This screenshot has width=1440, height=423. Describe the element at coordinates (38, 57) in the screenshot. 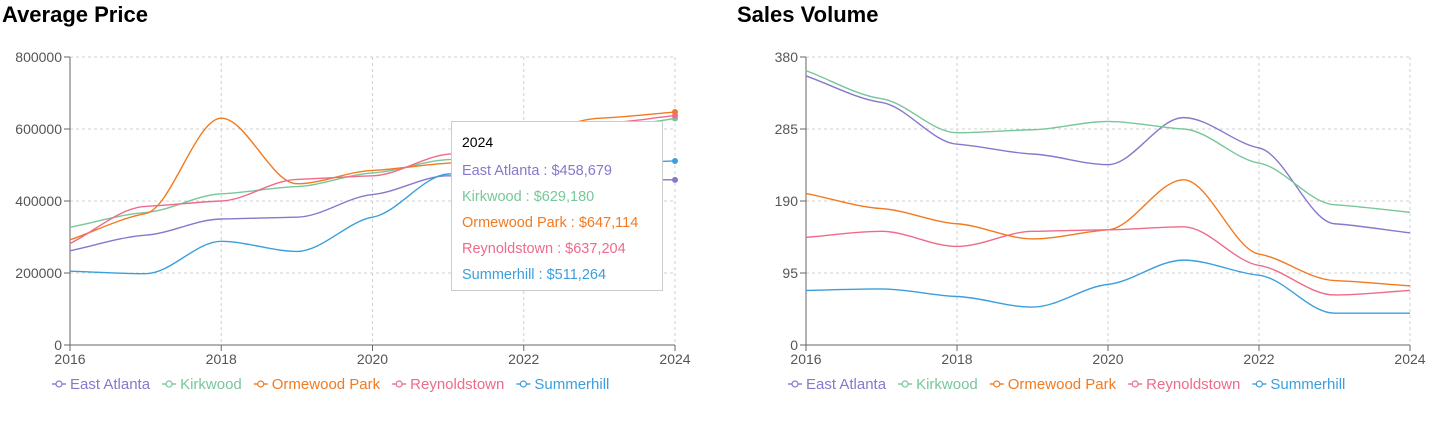

I see `y-tick-label: 800000` at that location.